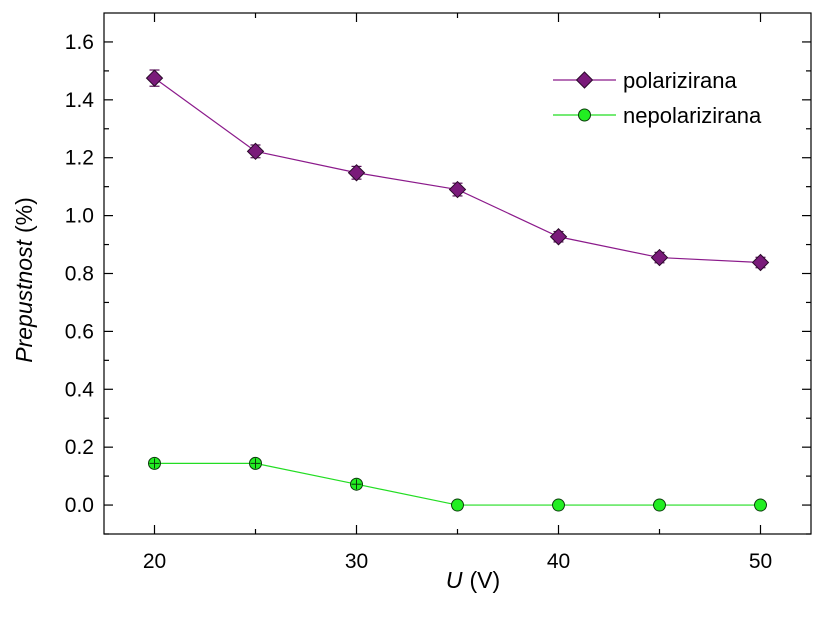 This screenshot has width=837, height=618. I want to click on y-axis-main: Prepustnost, so click(24, 300).